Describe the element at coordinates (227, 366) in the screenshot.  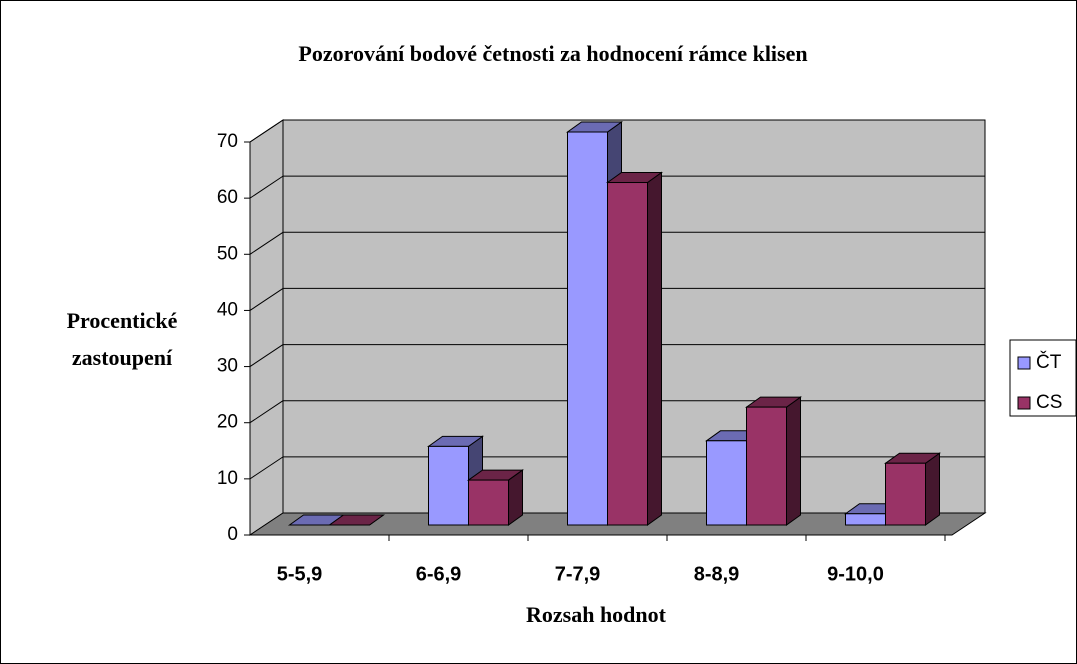
I see `y-tick-label: 30` at that location.